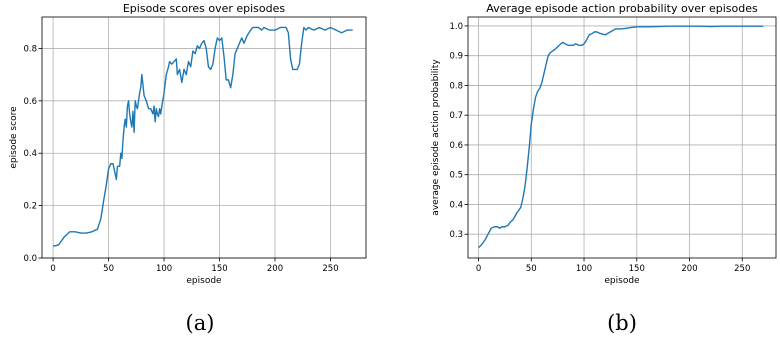  What do you see at coordinates (204, 281) in the screenshot?
I see `chart-0-x-axis-label: episode` at bounding box center [204, 281].